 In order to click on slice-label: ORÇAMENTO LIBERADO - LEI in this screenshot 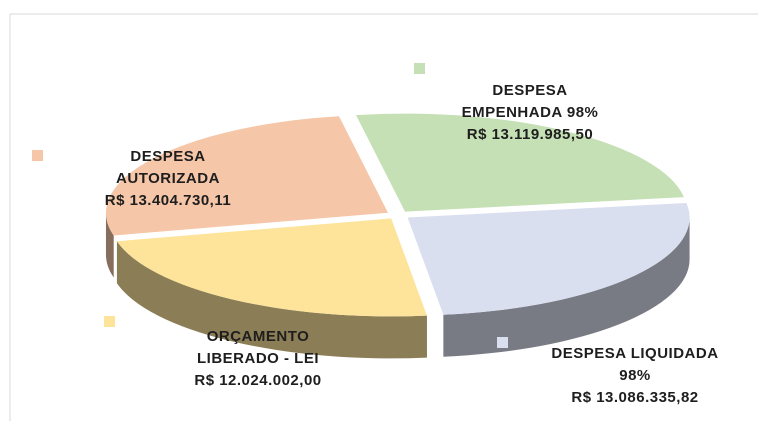, I will do `click(258, 347)`.